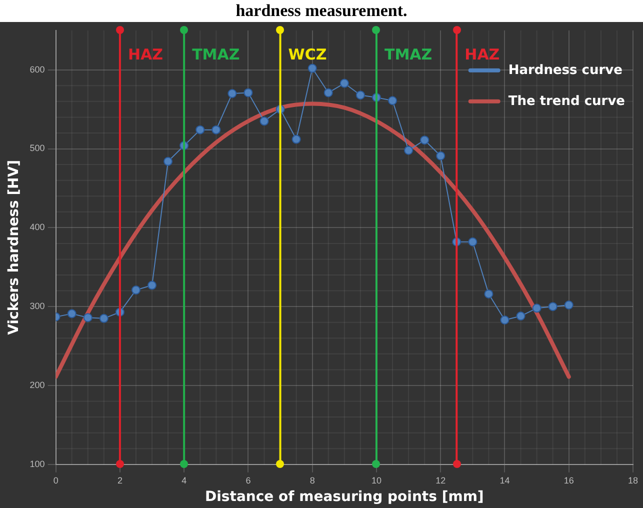 Image resolution: width=643 pixels, height=508 pixels. What do you see at coordinates (567, 101) in the screenshot?
I see `text: The trend curve` at bounding box center [567, 101].